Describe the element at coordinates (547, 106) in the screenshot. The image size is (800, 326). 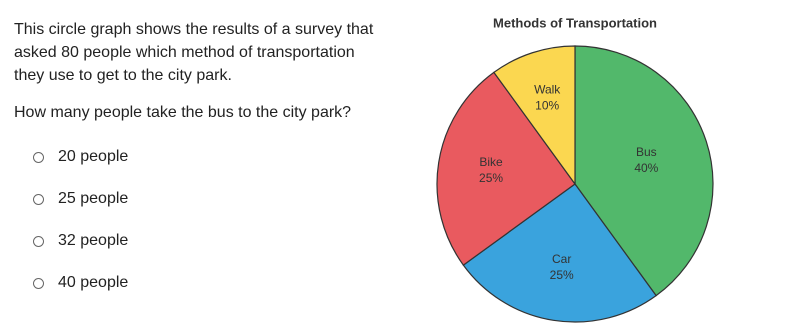
I see `slice-value-label: 10%` at that location.